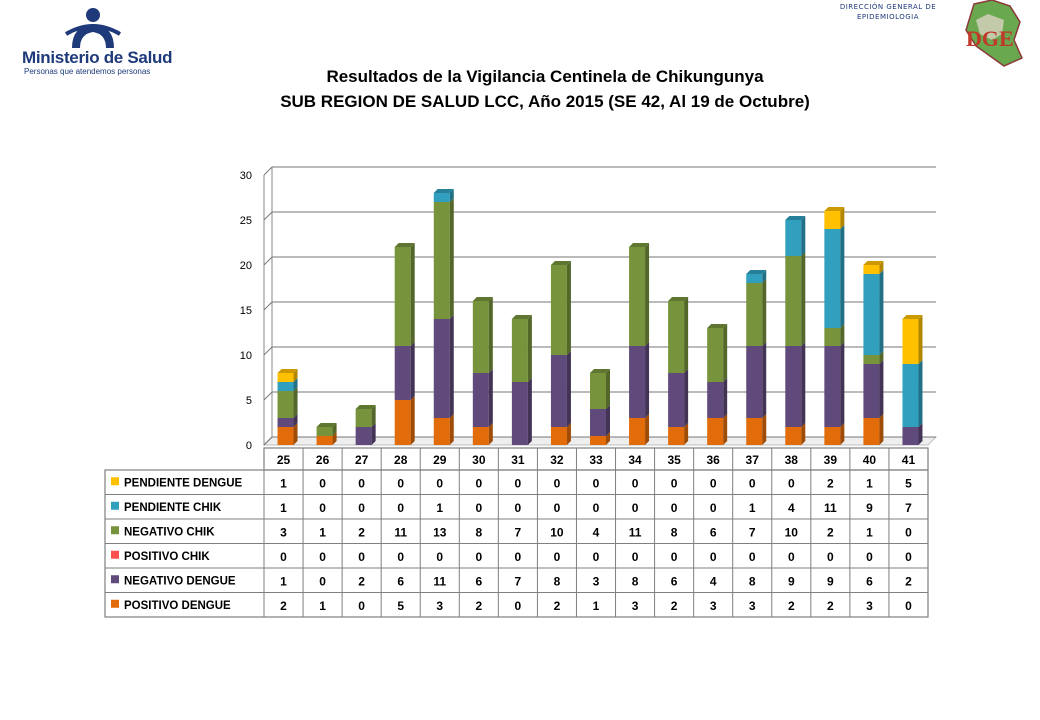  I want to click on x-category-label: 29, so click(440, 460).